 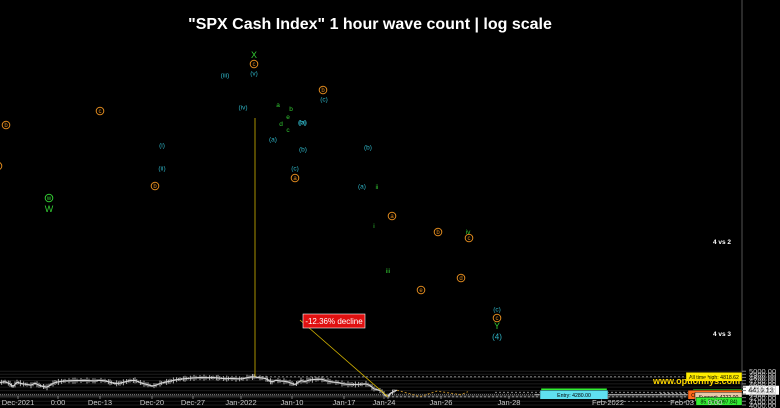 I want to click on wave-label-10: c, so click(x=254, y=64).